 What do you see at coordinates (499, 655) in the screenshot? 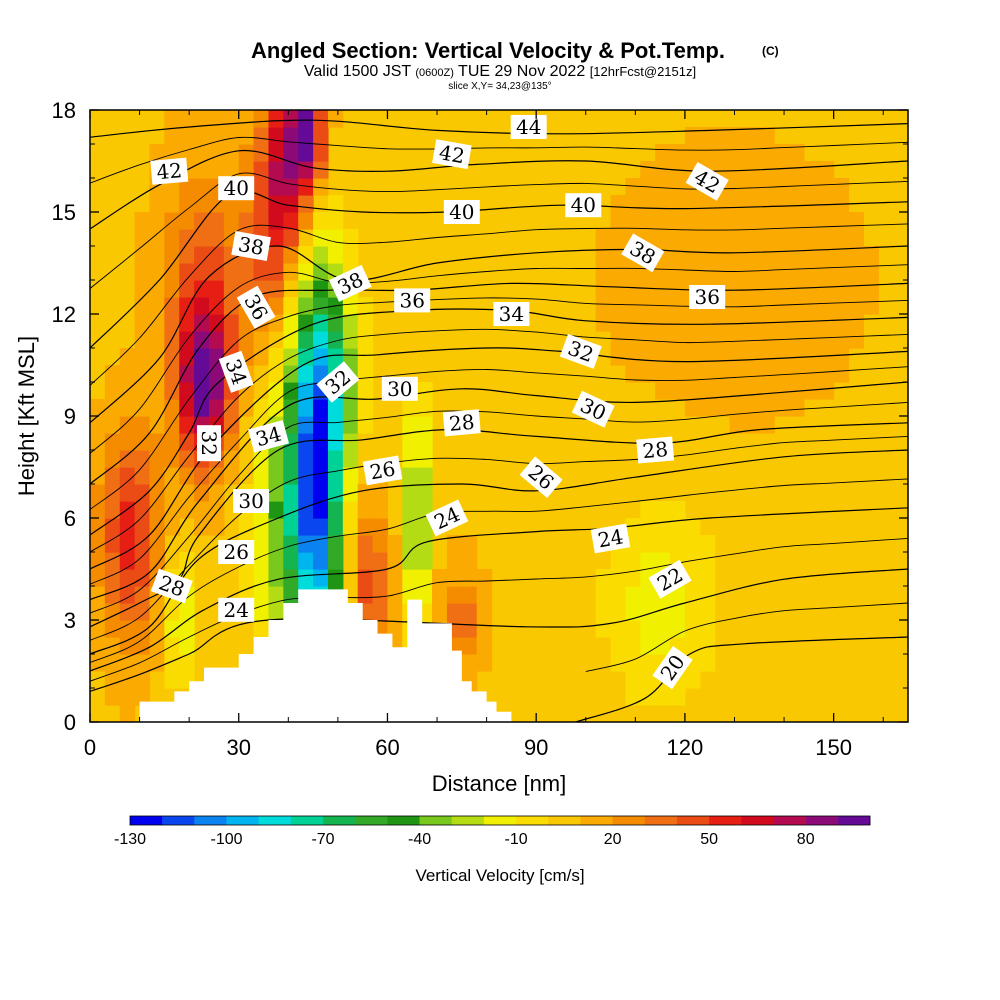
I see `terrain-mask` at bounding box center [499, 655].